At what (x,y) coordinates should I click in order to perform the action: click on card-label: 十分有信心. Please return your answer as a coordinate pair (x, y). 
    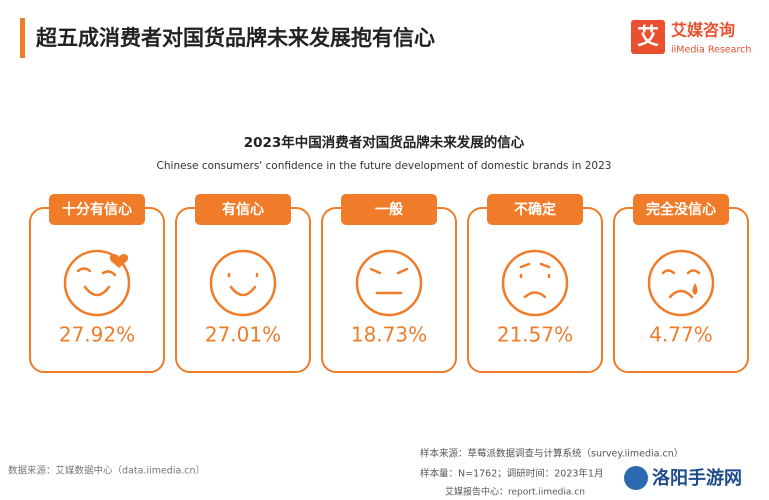
    Looking at the image, I should click on (97, 209).